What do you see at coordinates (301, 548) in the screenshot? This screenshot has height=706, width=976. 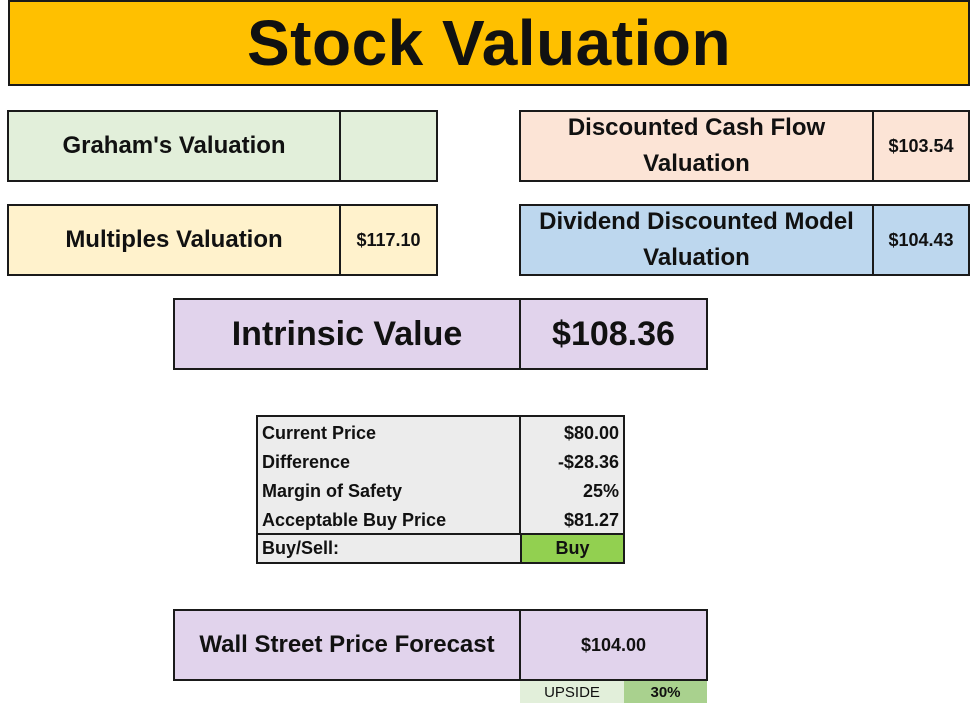 I see `decision-label: Buy/Sell:` at bounding box center [301, 548].